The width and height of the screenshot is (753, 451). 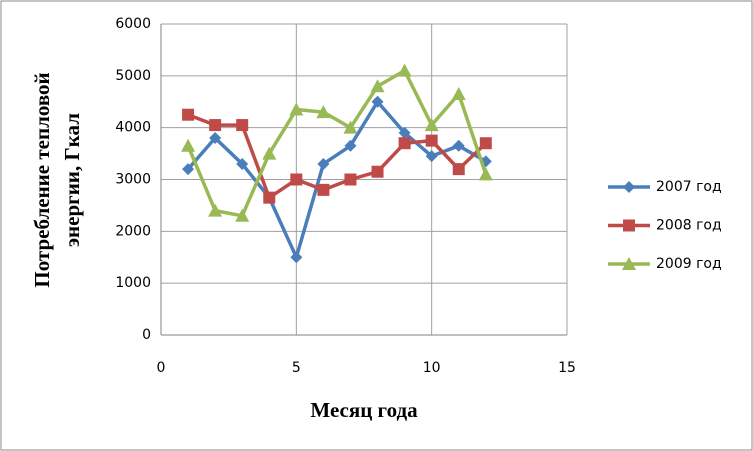 What do you see at coordinates (432, 368) in the screenshot?
I see `x-tick-label: 10` at bounding box center [432, 368].